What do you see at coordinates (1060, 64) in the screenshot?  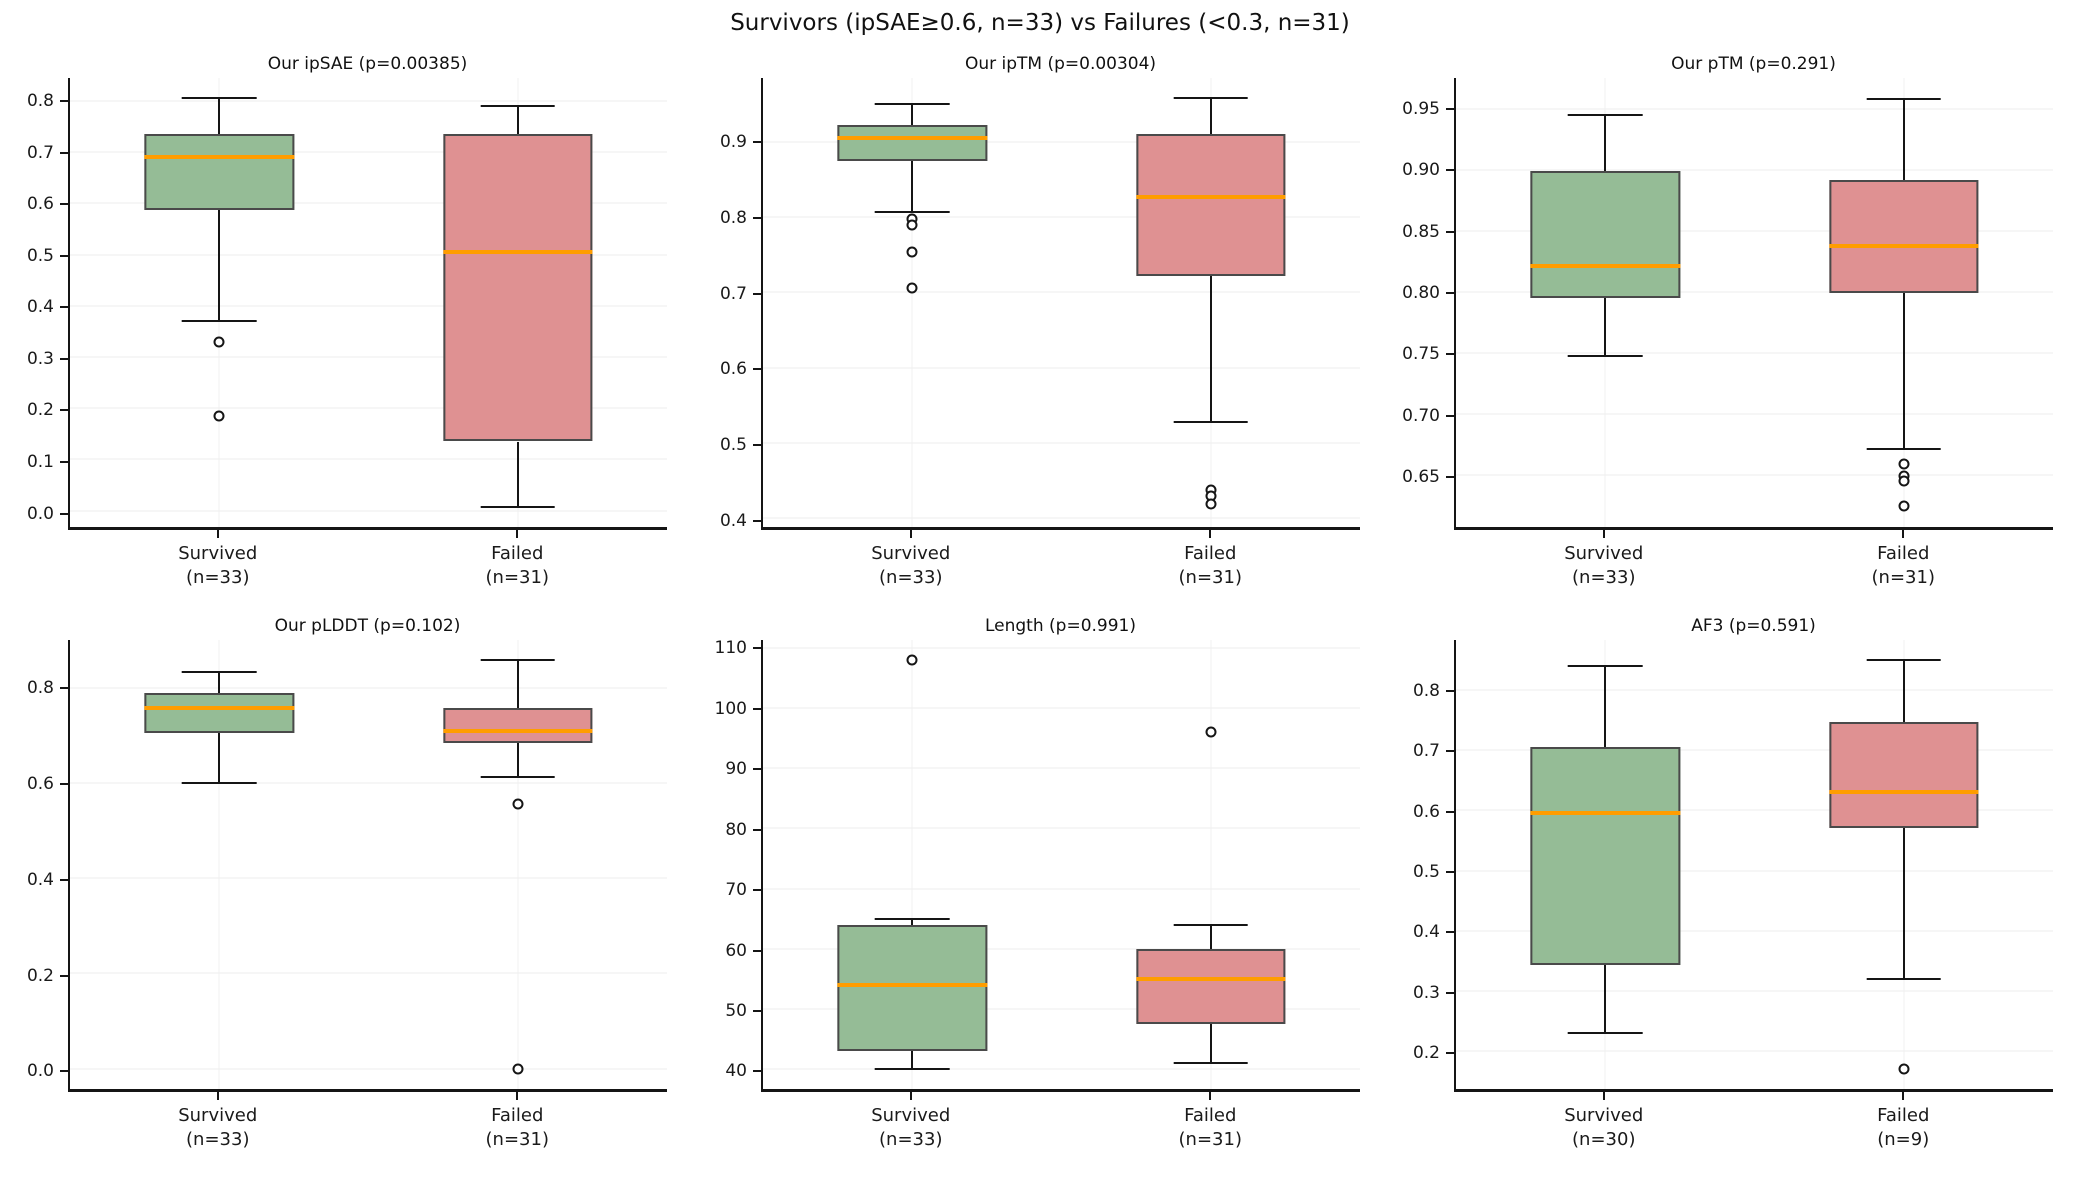 I see `subplot-title: Our ipTM (p=0.00304)` at bounding box center [1060, 64].